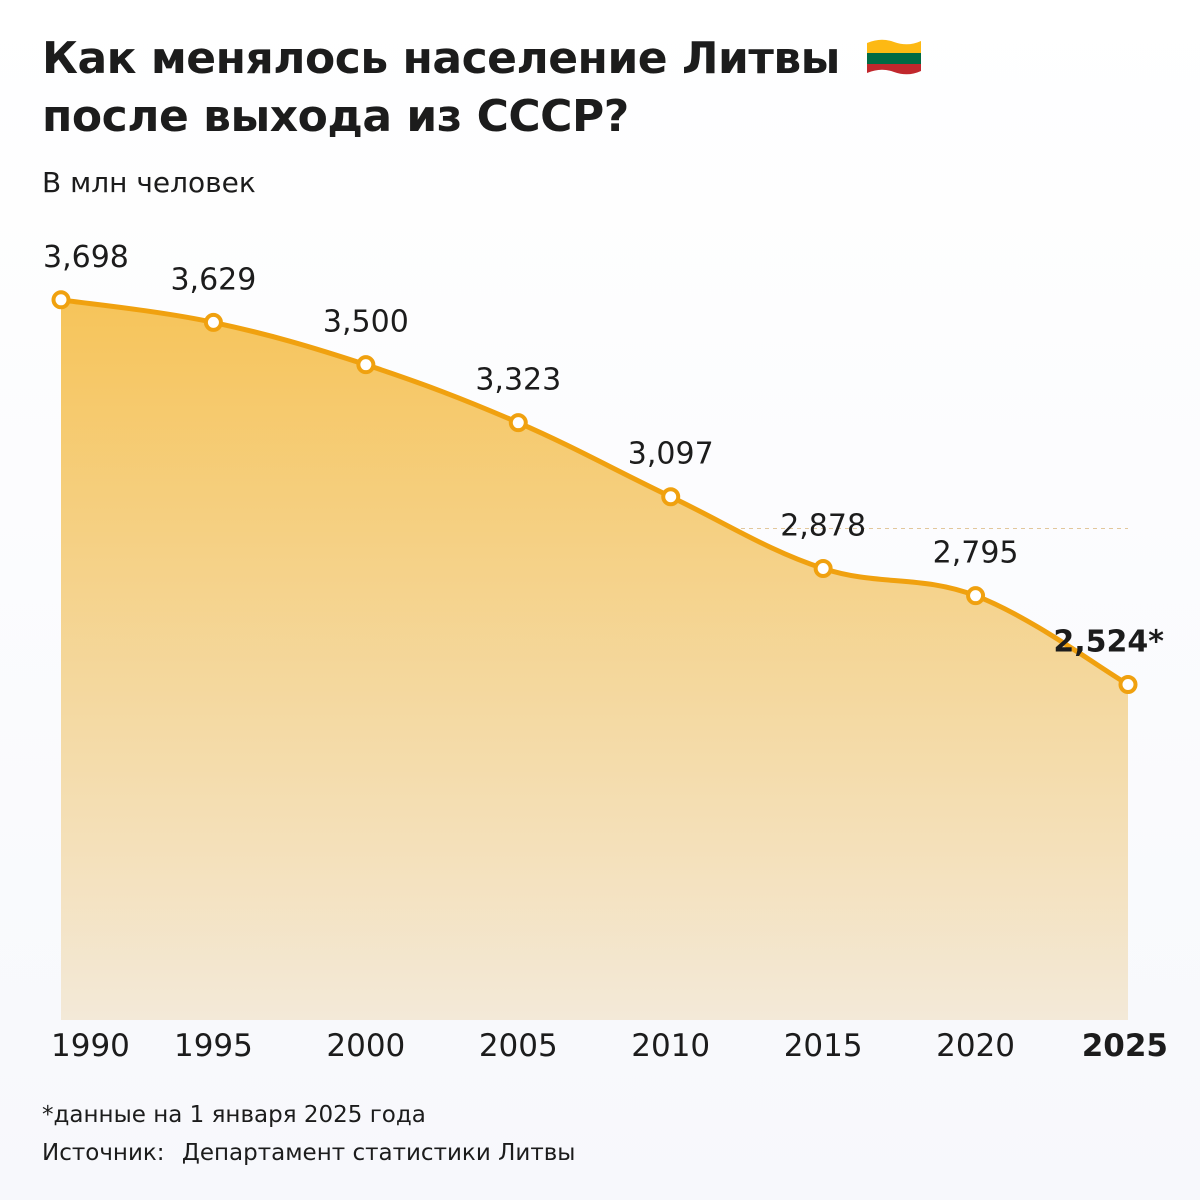 The height and width of the screenshot is (1200, 1200). I want to click on lithuania-flag-icon, so click(893, 57).